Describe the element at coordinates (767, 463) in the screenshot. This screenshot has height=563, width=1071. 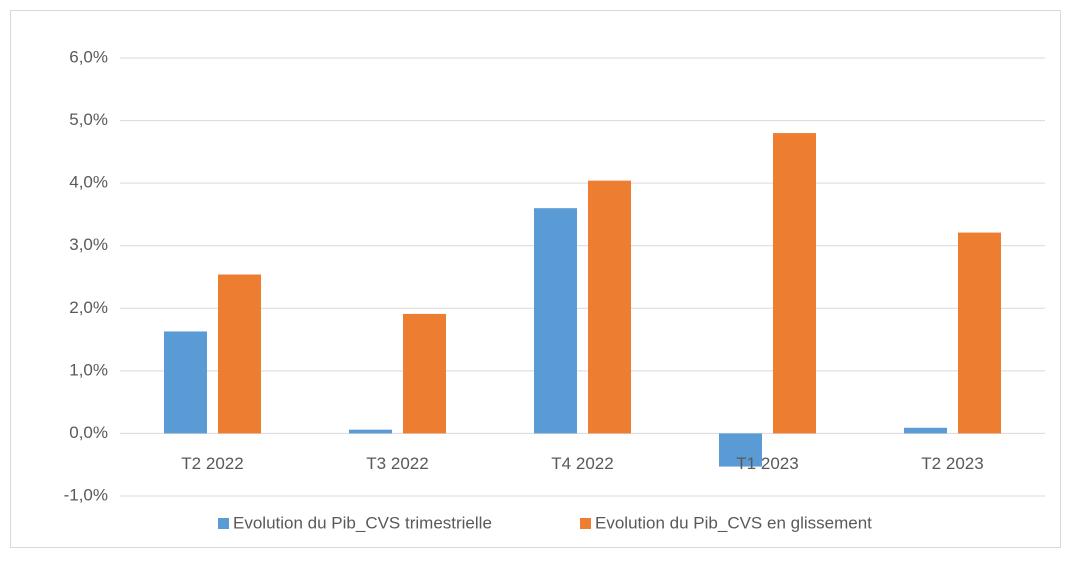
I see `x-tick-label: T1 2023` at that location.